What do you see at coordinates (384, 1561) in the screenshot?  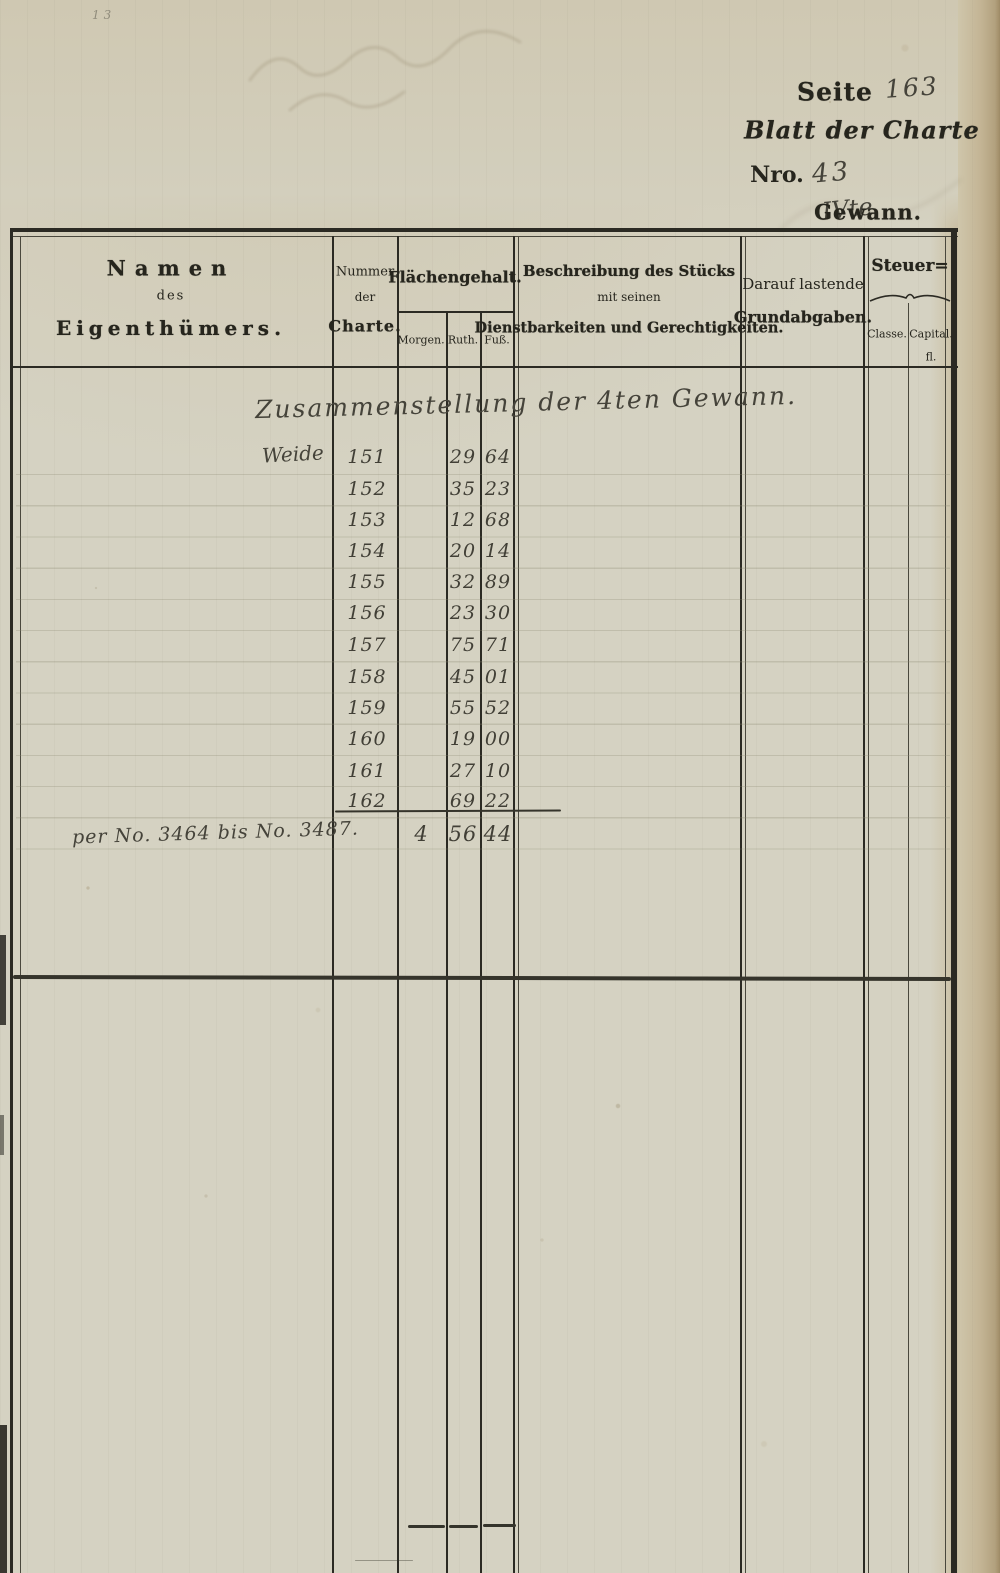 I see `bottom-faint-rule` at bounding box center [384, 1561].